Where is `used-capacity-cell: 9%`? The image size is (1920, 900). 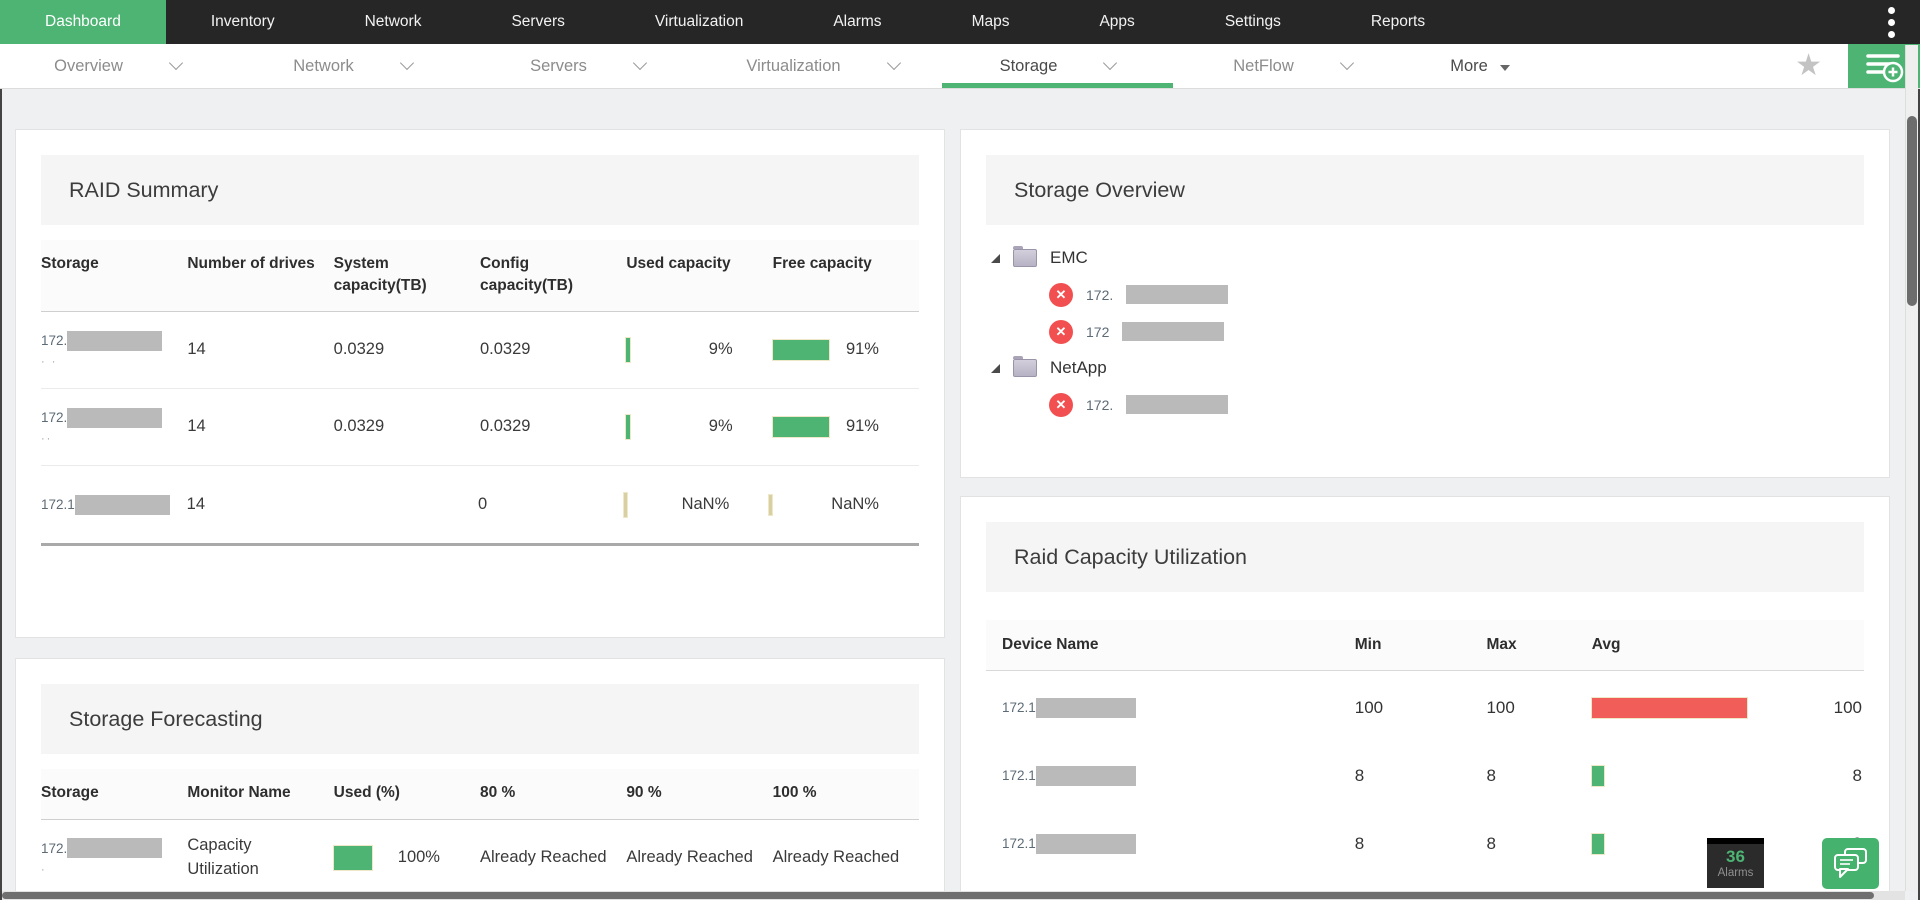
used-capacity-cell: 9% is located at coordinates (699, 350).